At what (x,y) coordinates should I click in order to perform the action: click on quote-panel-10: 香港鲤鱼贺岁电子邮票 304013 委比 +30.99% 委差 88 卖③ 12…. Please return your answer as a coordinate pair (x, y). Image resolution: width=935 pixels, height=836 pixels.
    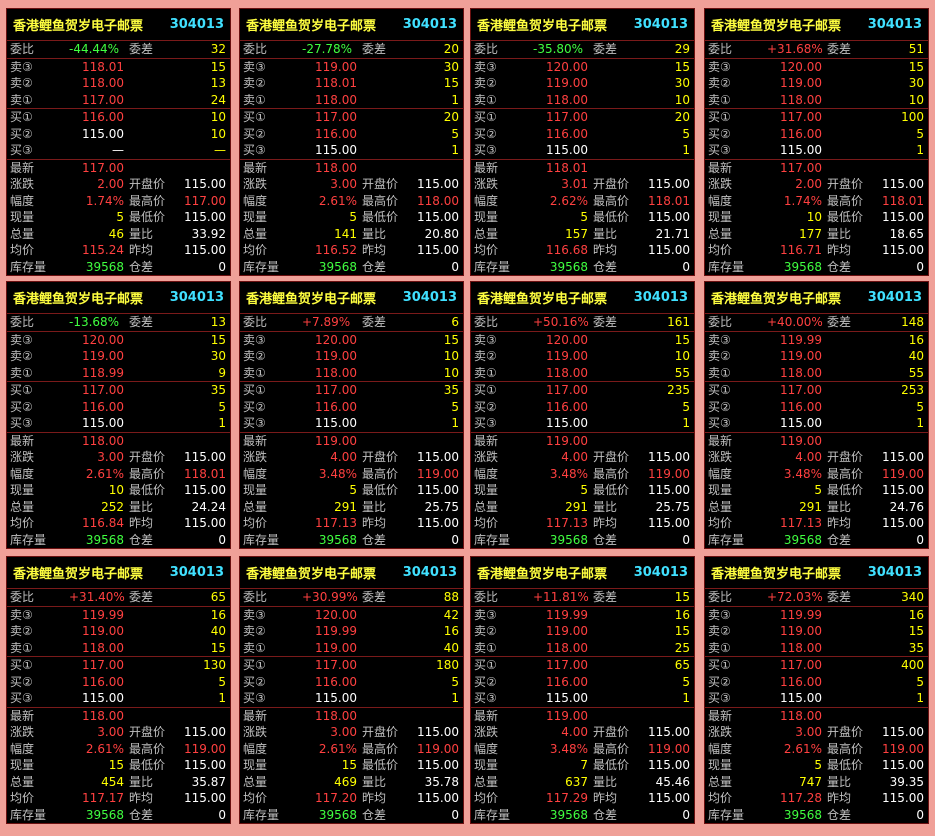
    Looking at the image, I should click on (351, 690).